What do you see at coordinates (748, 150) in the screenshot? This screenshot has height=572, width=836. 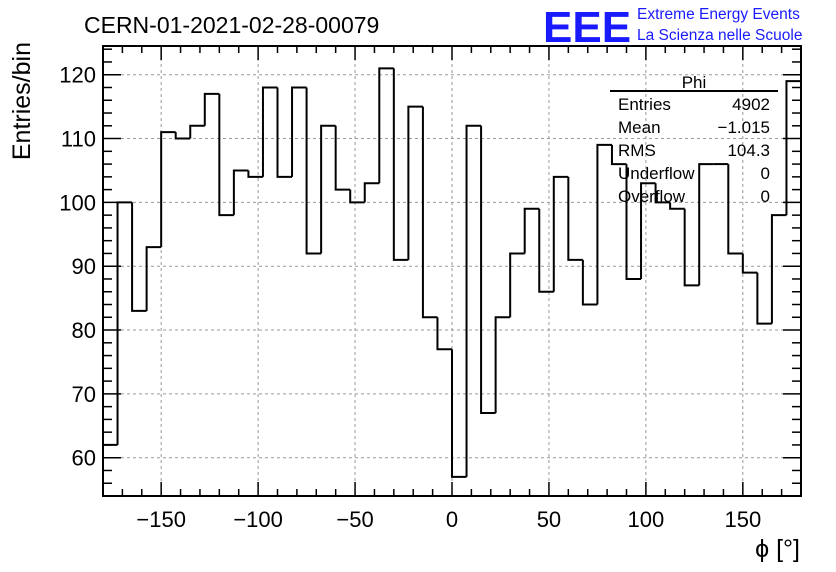 I see `stats-value-rms: 104.3` at bounding box center [748, 150].